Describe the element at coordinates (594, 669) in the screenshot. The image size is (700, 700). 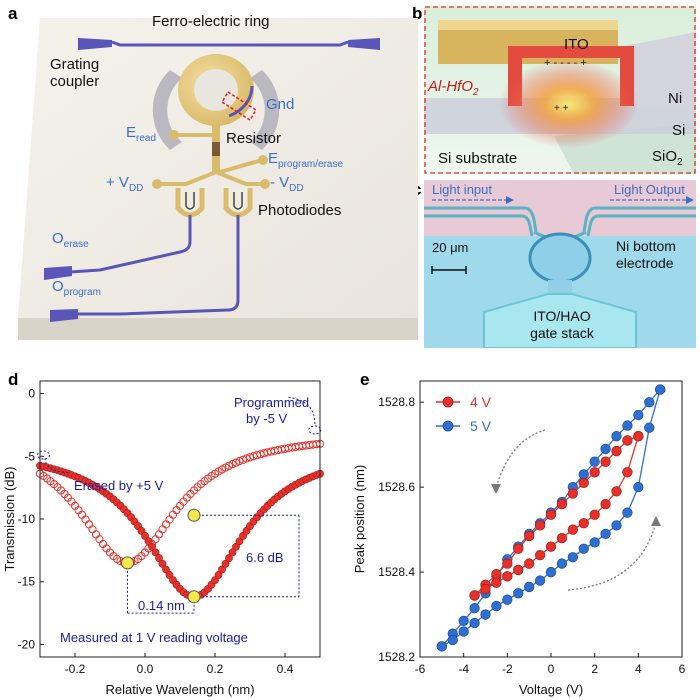
I see `x-tick-label-e: 2` at that location.